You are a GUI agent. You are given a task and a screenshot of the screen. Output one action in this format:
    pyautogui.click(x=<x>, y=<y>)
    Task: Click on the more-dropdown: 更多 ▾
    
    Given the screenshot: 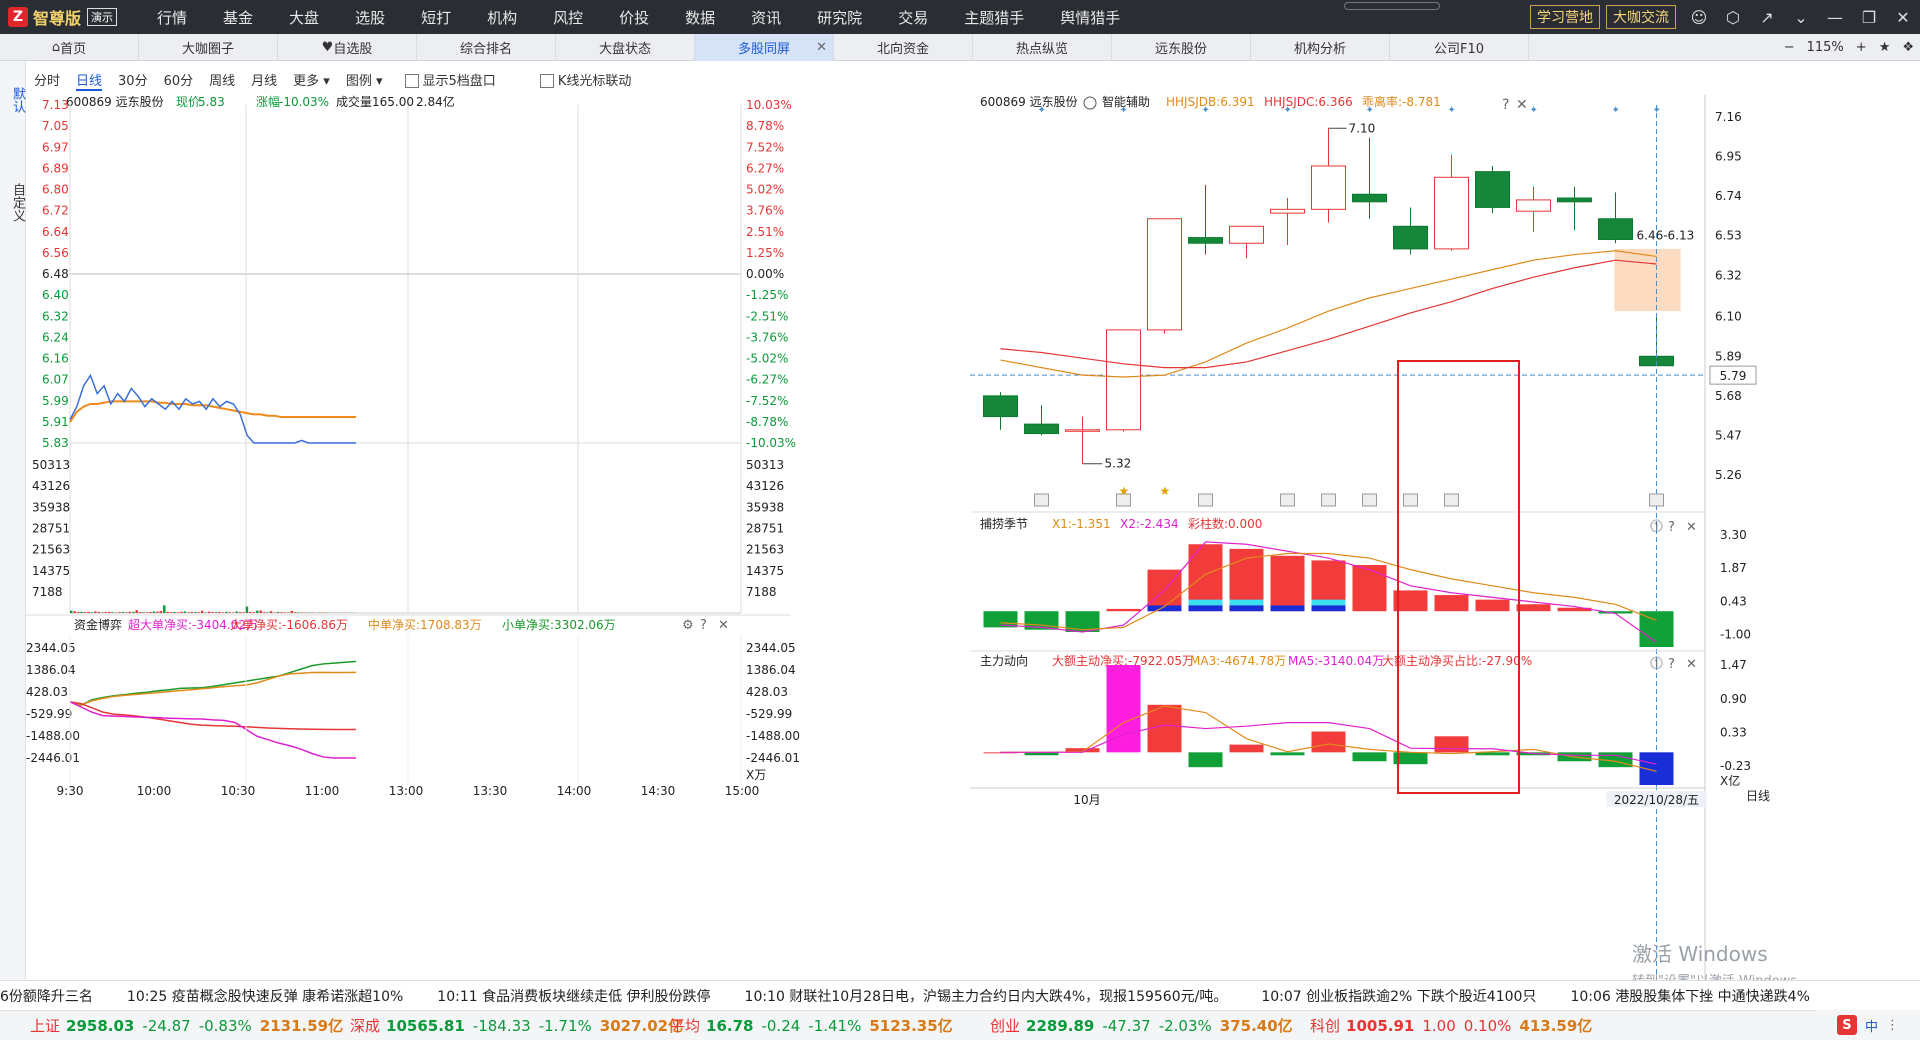 What is the action you would take?
    pyautogui.click(x=311, y=81)
    